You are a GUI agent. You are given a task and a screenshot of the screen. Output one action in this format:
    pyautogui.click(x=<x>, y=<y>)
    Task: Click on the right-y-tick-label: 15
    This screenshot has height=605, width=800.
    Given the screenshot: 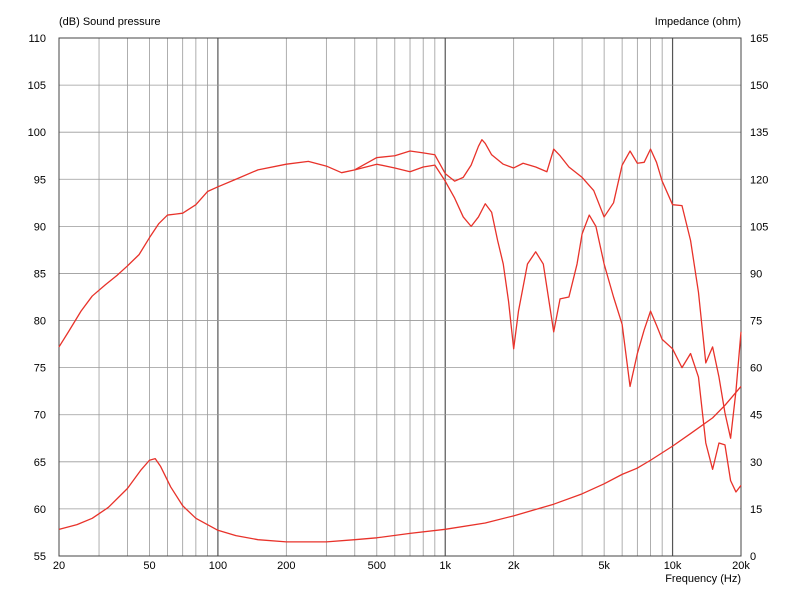 What is the action you would take?
    pyautogui.click(x=756, y=510)
    